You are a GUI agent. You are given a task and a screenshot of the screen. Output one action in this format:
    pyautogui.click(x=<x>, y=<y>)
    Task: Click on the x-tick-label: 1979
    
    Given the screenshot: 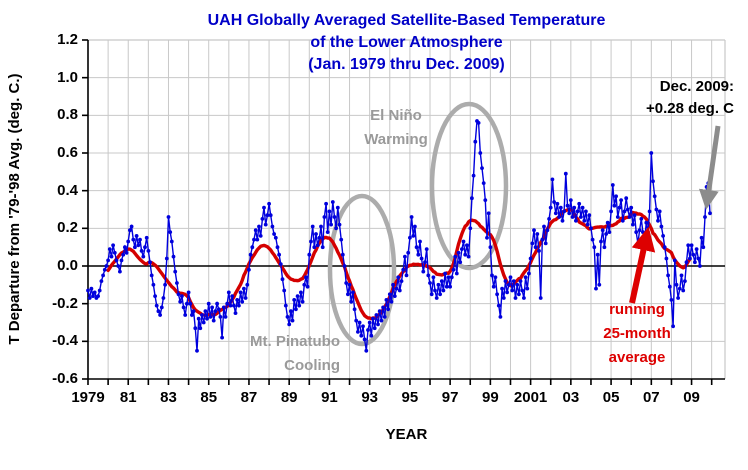 What is the action you would take?
    pyautogui.click(x=88, y=397)
    